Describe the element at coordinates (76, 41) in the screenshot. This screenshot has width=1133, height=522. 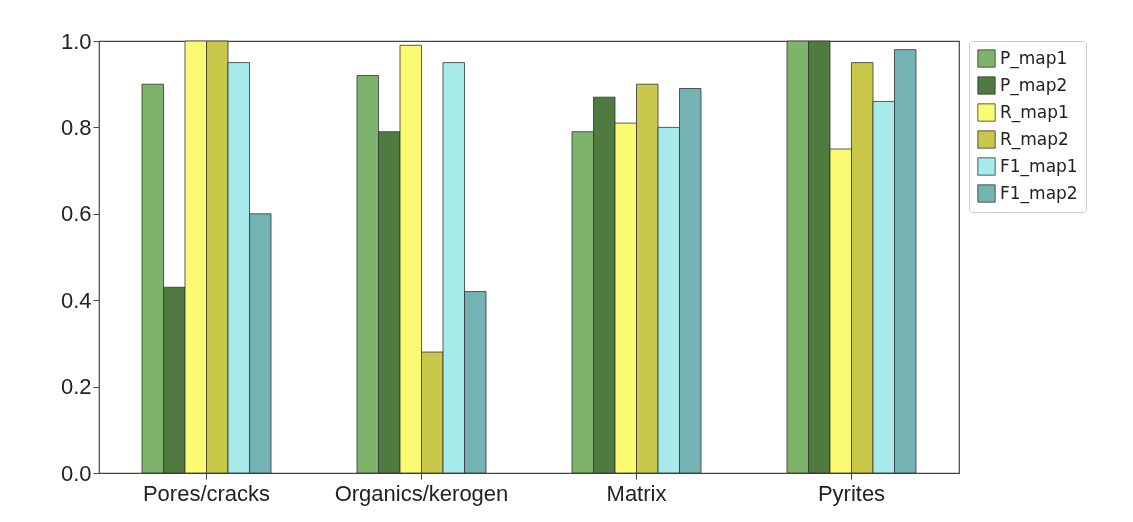
I see `y-tick-label: 1.0` at that location.